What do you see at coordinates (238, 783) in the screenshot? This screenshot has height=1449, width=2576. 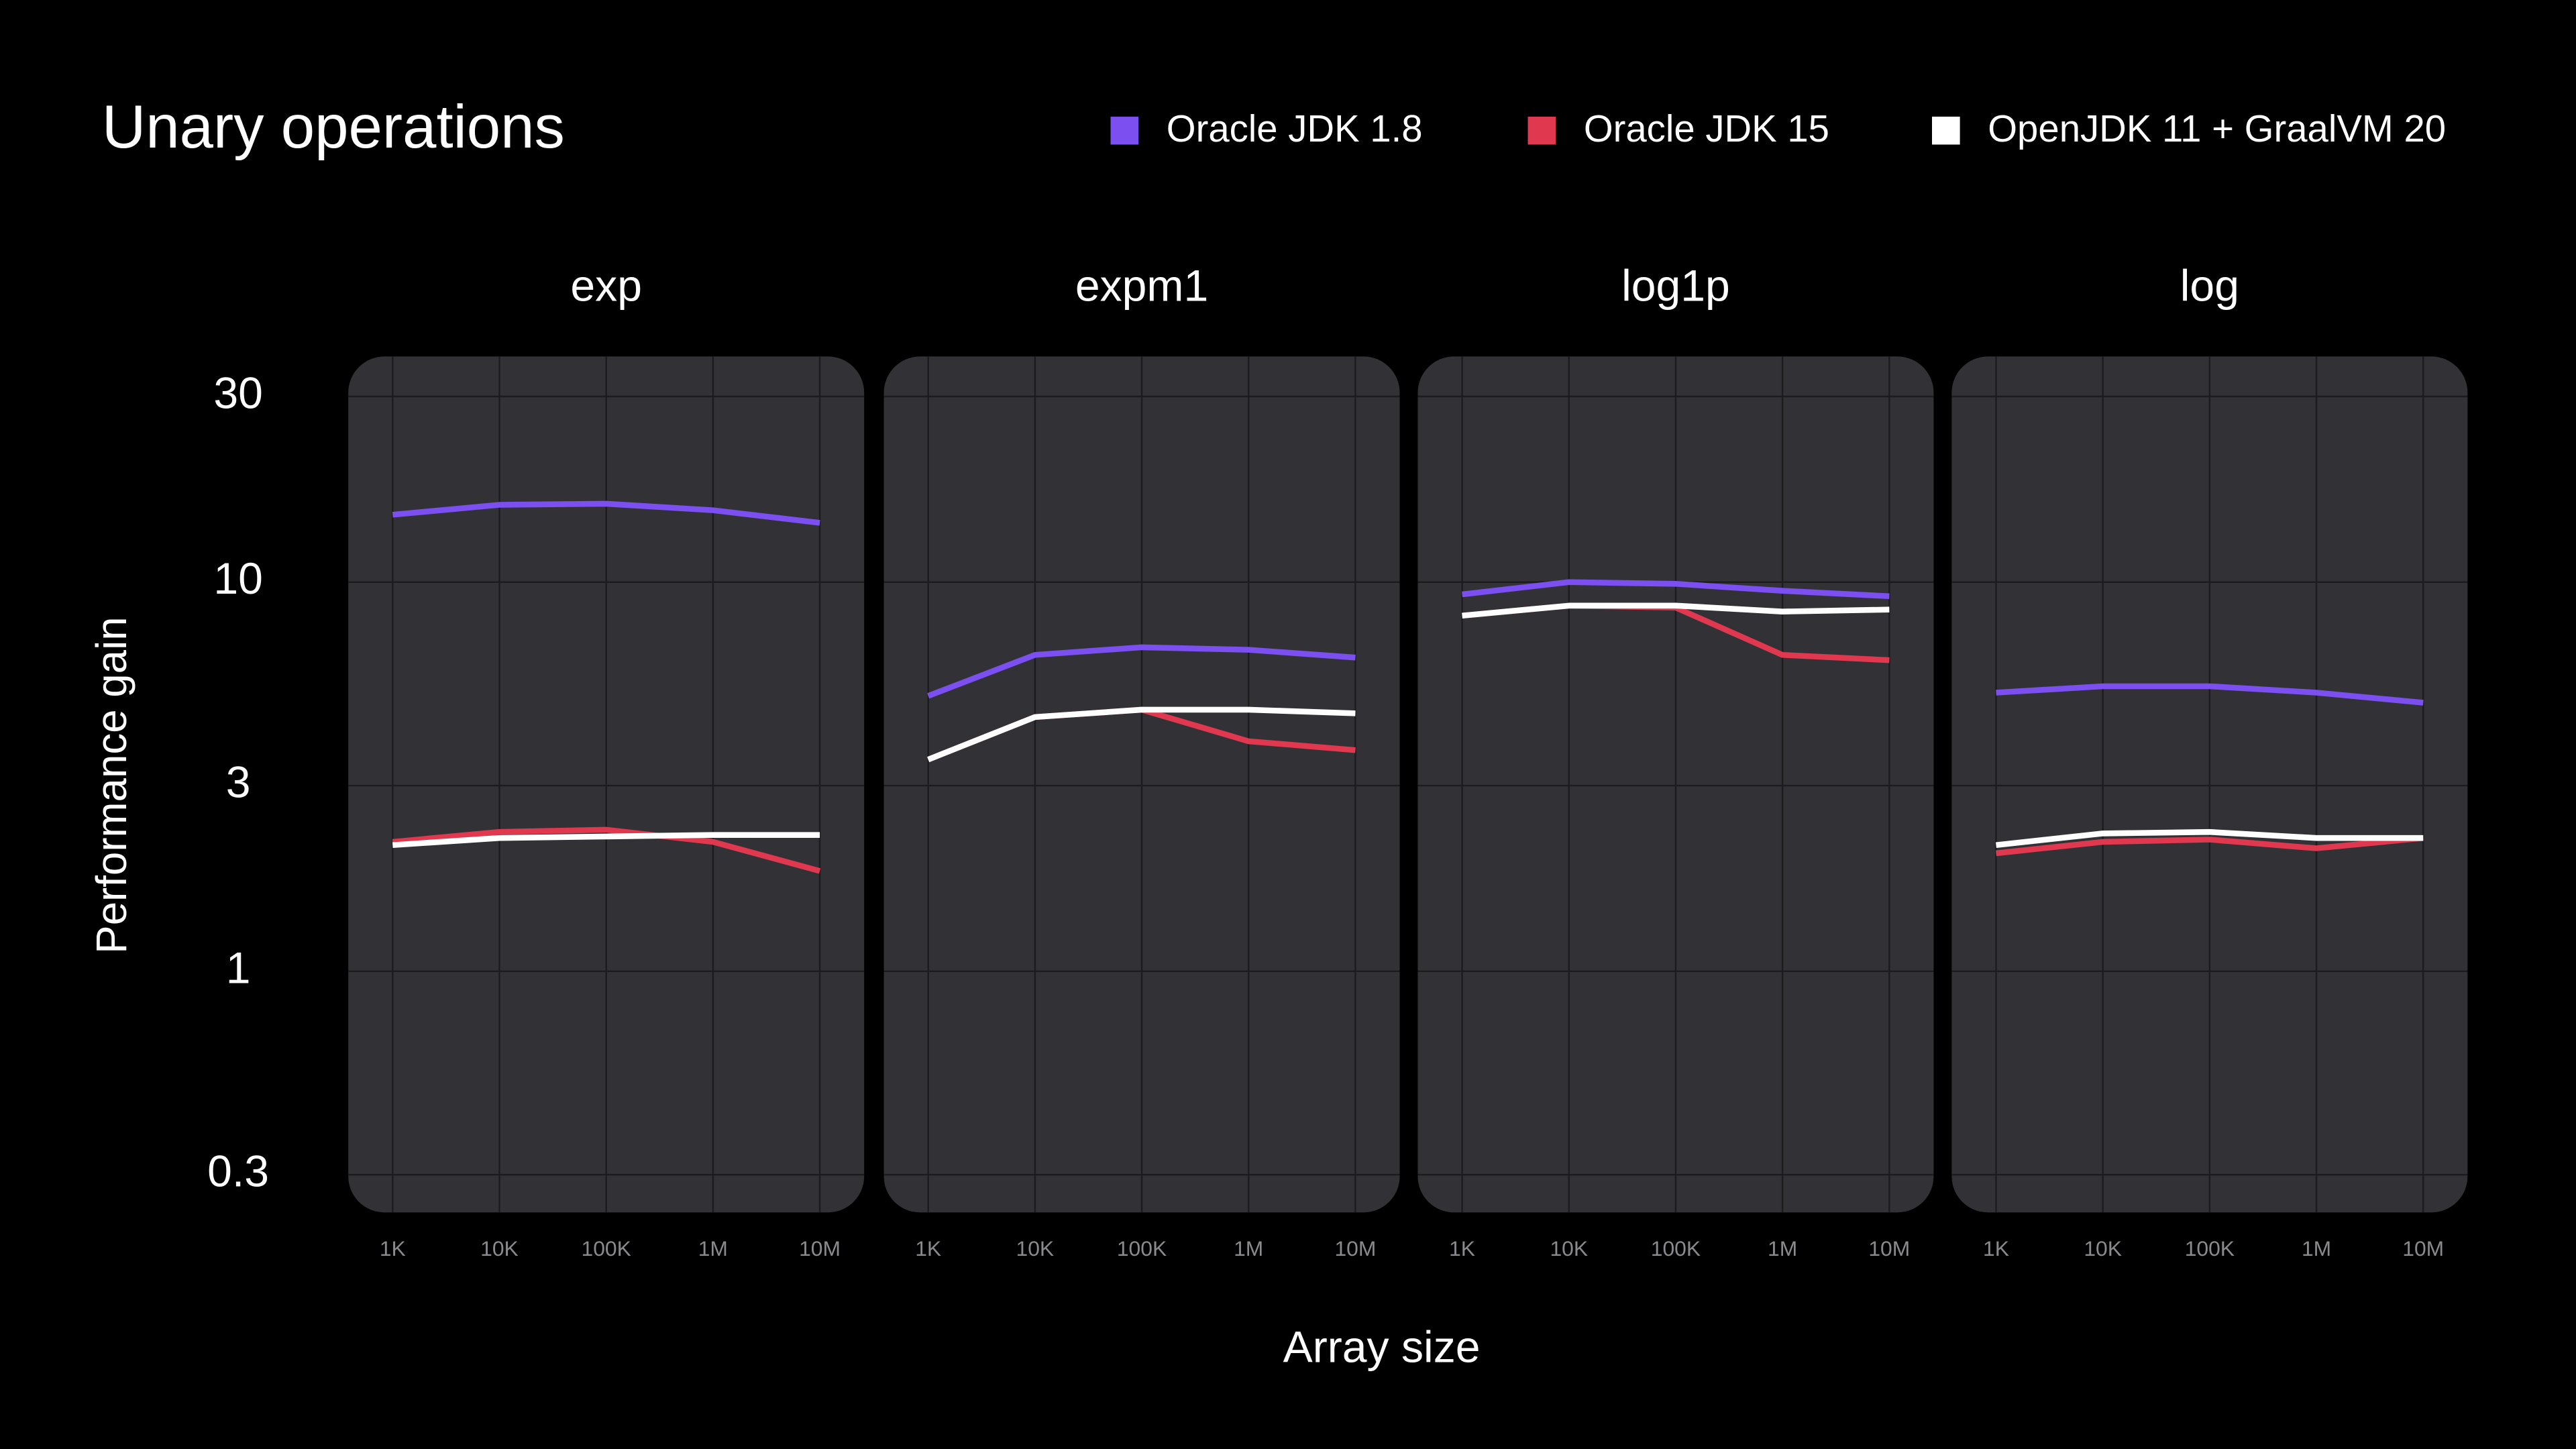 I see `y-tick-label: 3` at bounding box center [238, 783].